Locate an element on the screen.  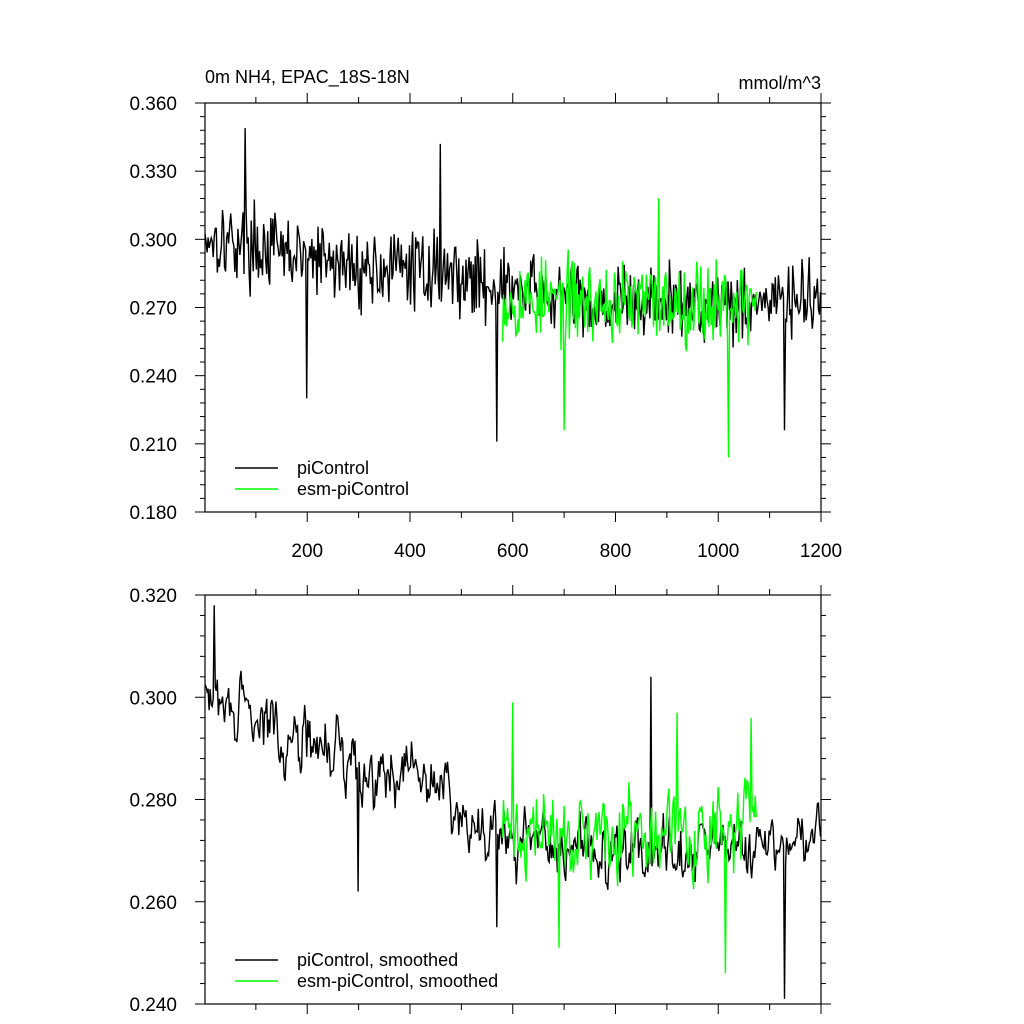
legend-entry: esm-piControl, smoothed is located at coordinates (397, 981).